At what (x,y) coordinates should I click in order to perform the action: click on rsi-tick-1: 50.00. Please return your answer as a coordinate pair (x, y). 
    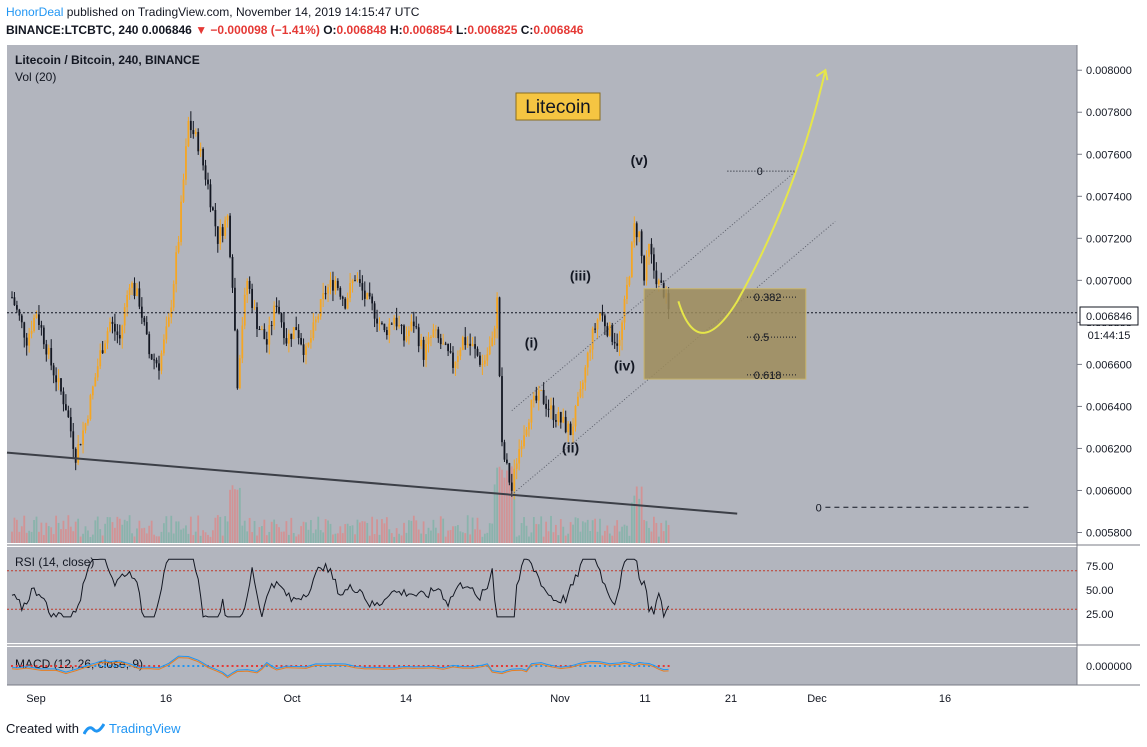
    Looking at the image, I should click on (1100, 591).